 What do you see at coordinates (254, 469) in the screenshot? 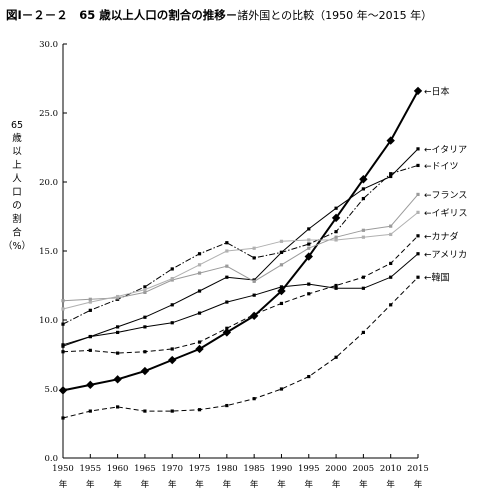
I see `x-tick-label: 1985` at bounding box center [254, 469].